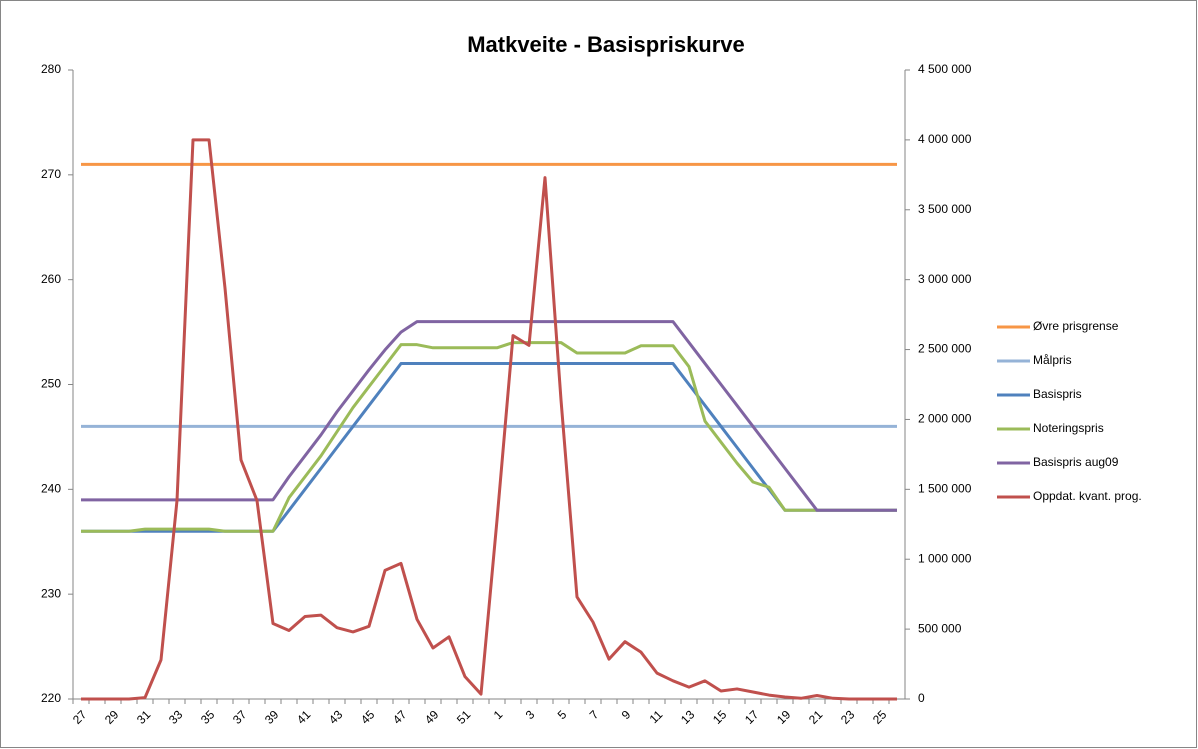  What do you see at coordinates (51, 384) in the screenshot?
I see `y-tick-label: 250` at bounding box center [51, 384].